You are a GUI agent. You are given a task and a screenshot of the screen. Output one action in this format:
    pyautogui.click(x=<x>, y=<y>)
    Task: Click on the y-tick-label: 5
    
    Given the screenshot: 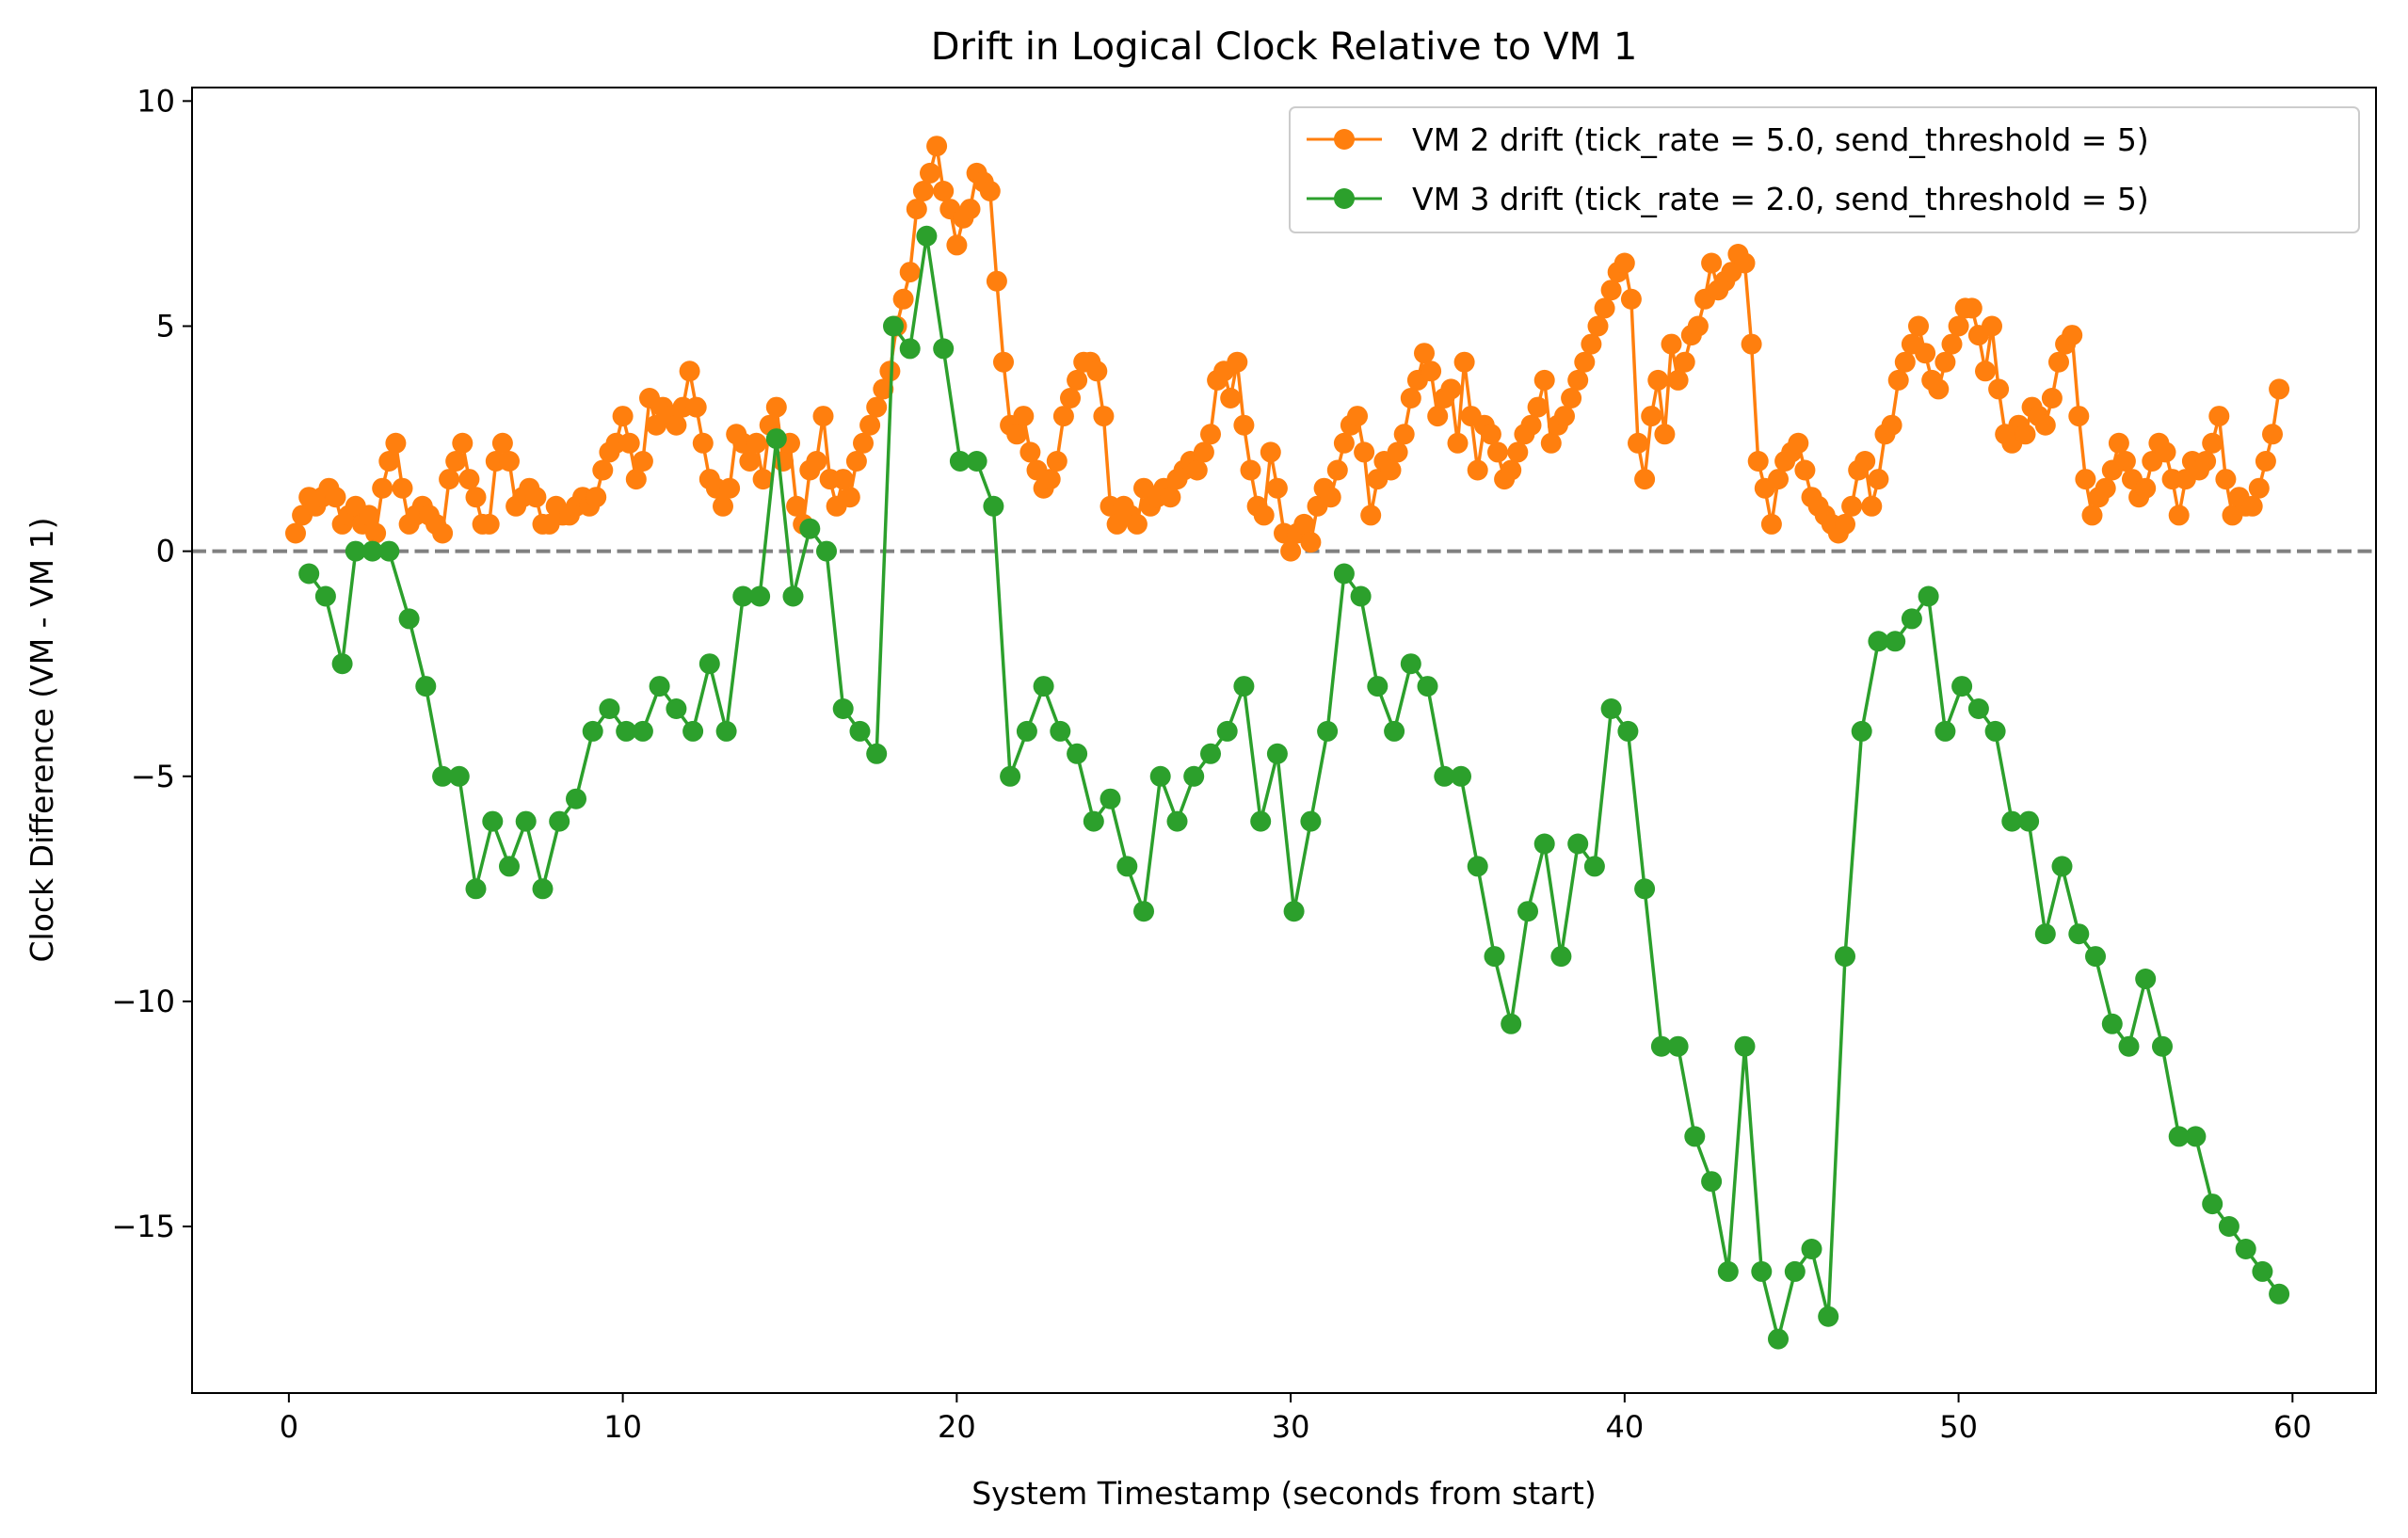 What is the action you would take?
    pyautogui.click(x=166, y=326)
    